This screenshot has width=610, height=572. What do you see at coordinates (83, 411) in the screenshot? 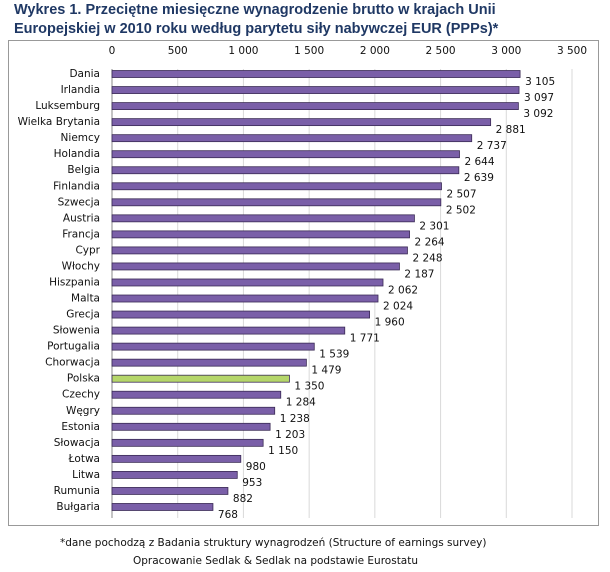
I see `y-tick-label: Węgry` at bounding box center [83, 411].